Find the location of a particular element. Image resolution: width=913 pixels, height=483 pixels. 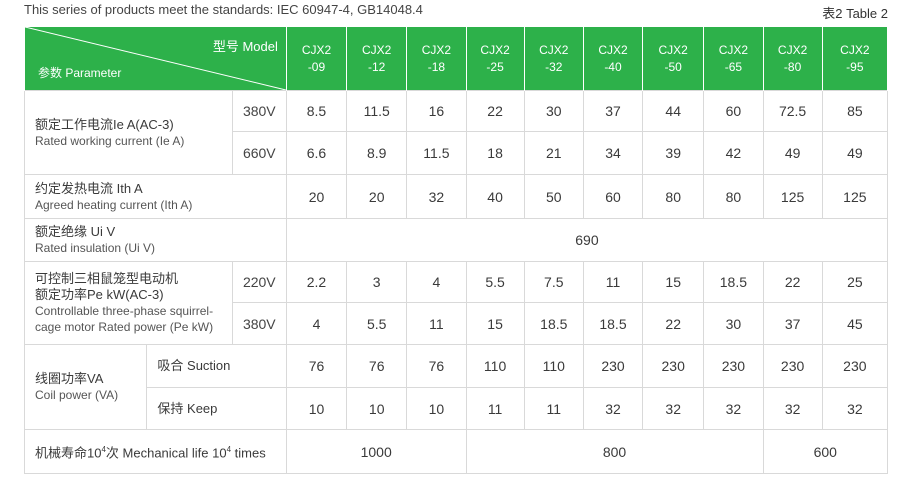

model-cjx2-12: CJX2 -12 is located at coordinates (377, 58).